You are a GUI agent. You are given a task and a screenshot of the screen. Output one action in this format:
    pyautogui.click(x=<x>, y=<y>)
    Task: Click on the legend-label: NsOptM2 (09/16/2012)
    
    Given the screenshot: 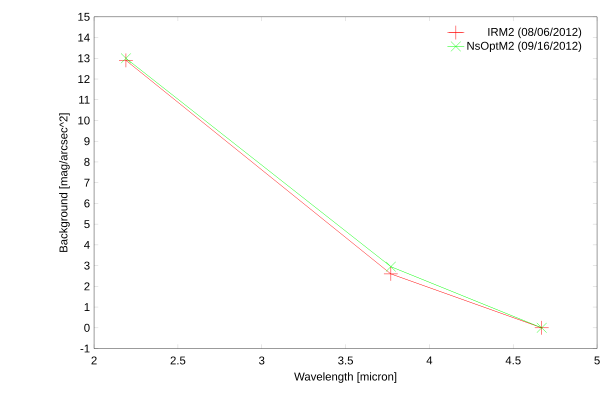 What is the action you would take?
    pyautogui.click(x=524, y=47)
    